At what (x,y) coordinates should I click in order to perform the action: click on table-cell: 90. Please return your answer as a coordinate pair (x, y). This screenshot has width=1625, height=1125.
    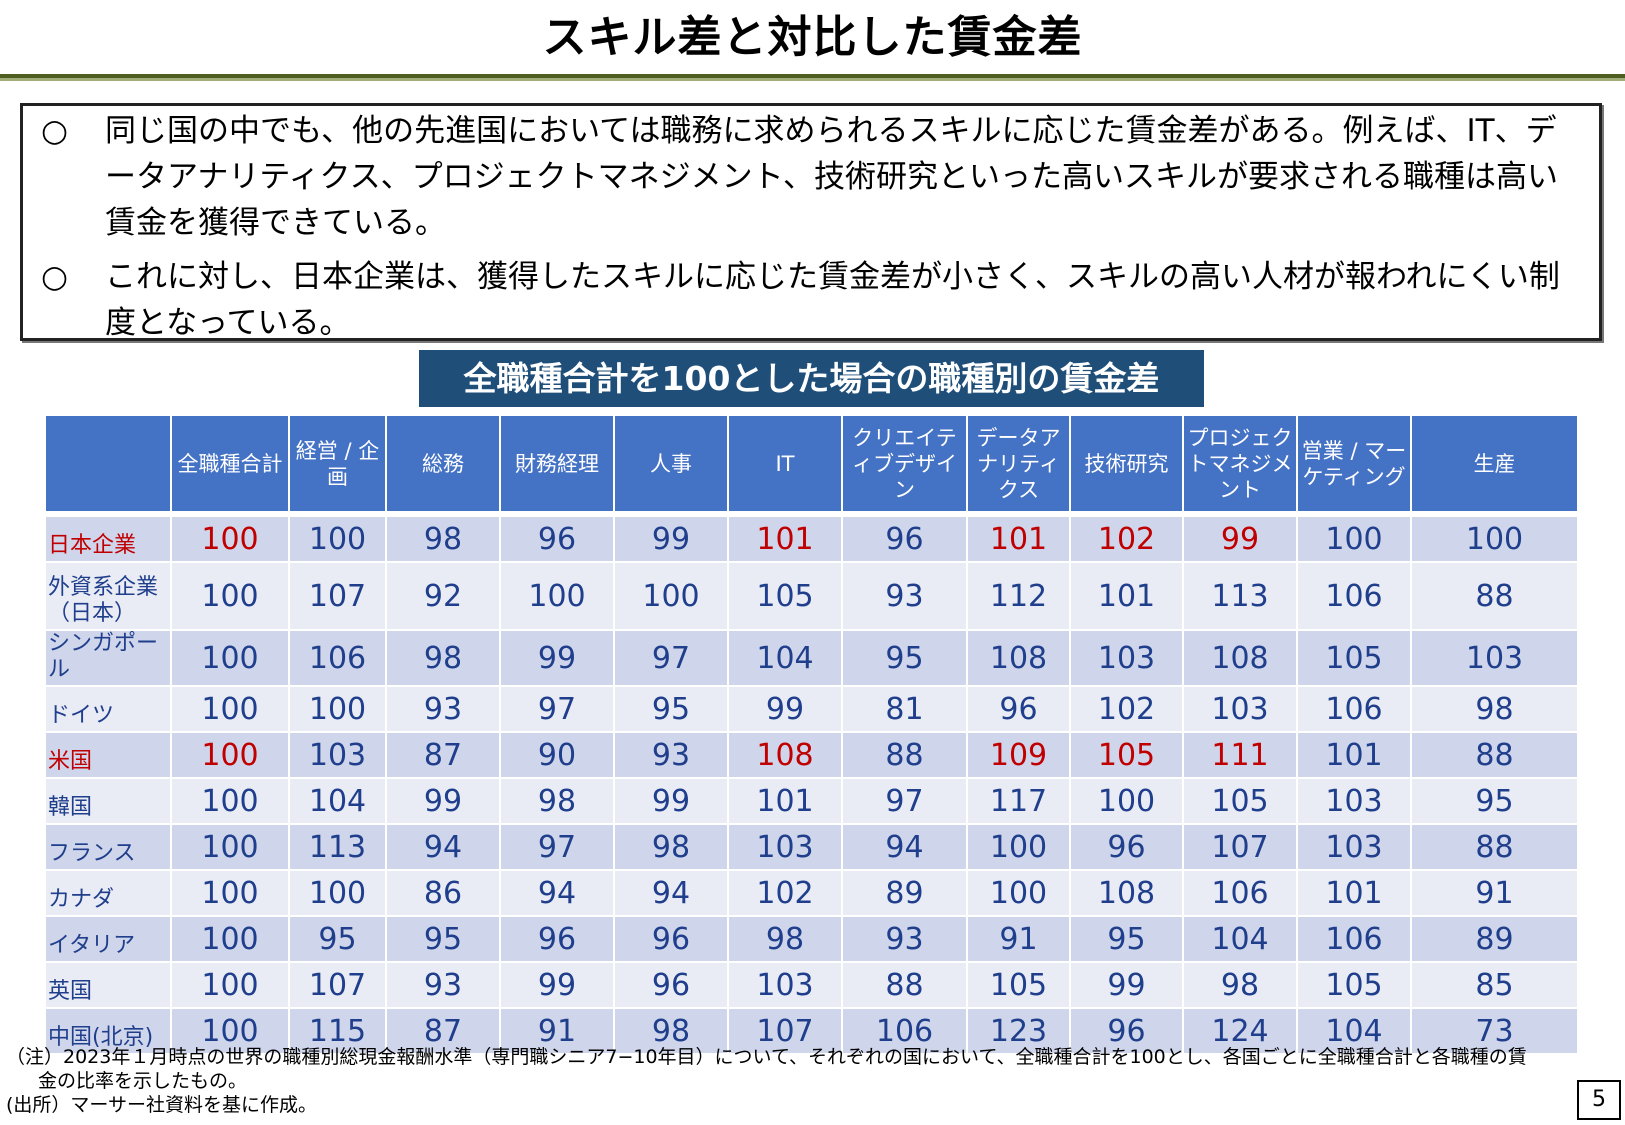
    Looking at the image, I should click on (557, 755).